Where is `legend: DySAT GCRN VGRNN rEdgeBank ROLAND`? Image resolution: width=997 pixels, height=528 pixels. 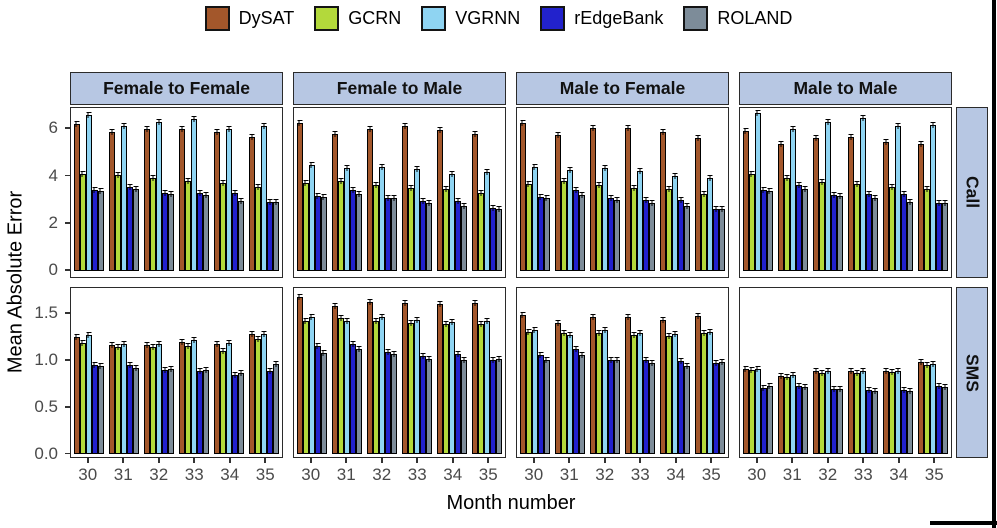 legend: DySAT GCRN VGRNN rEdgeBank ROLAND is located at coordinates (498, 18).